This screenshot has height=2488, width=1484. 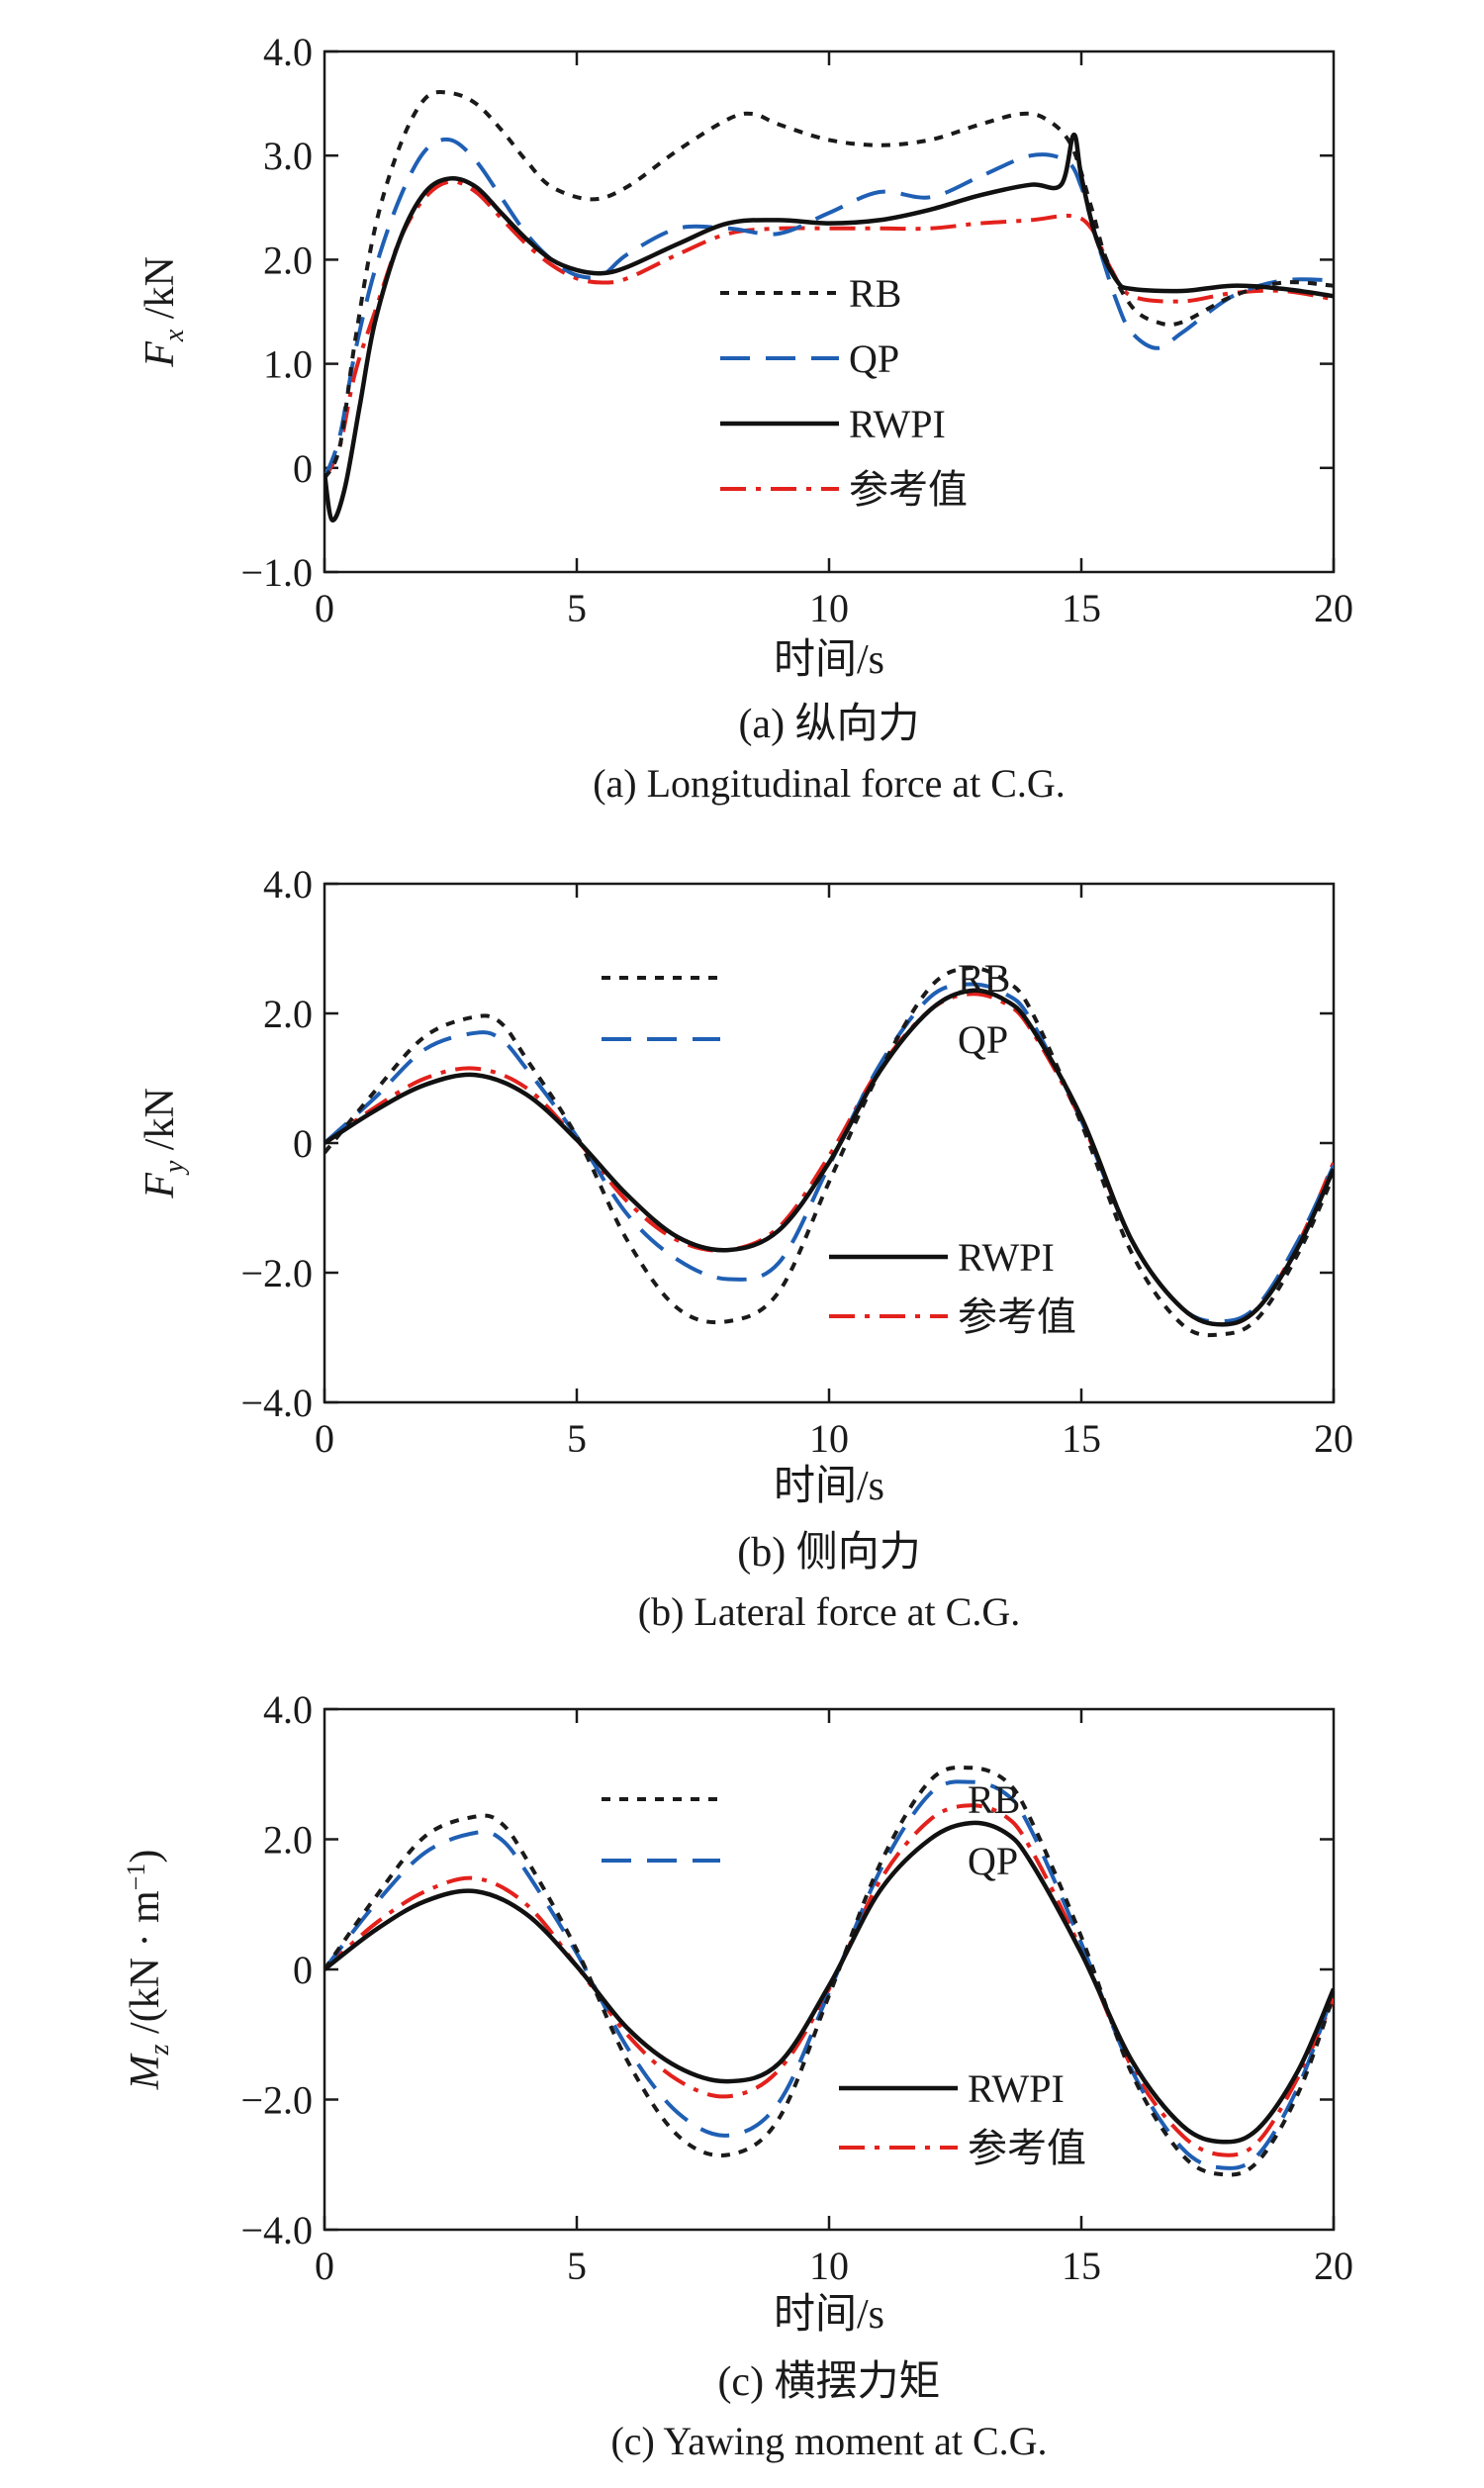 What do you see at coordinates (828, 1553) in the screenshot?
I see `caption-chinese: (b) 侧向力` at bounding box center [828, 1553].